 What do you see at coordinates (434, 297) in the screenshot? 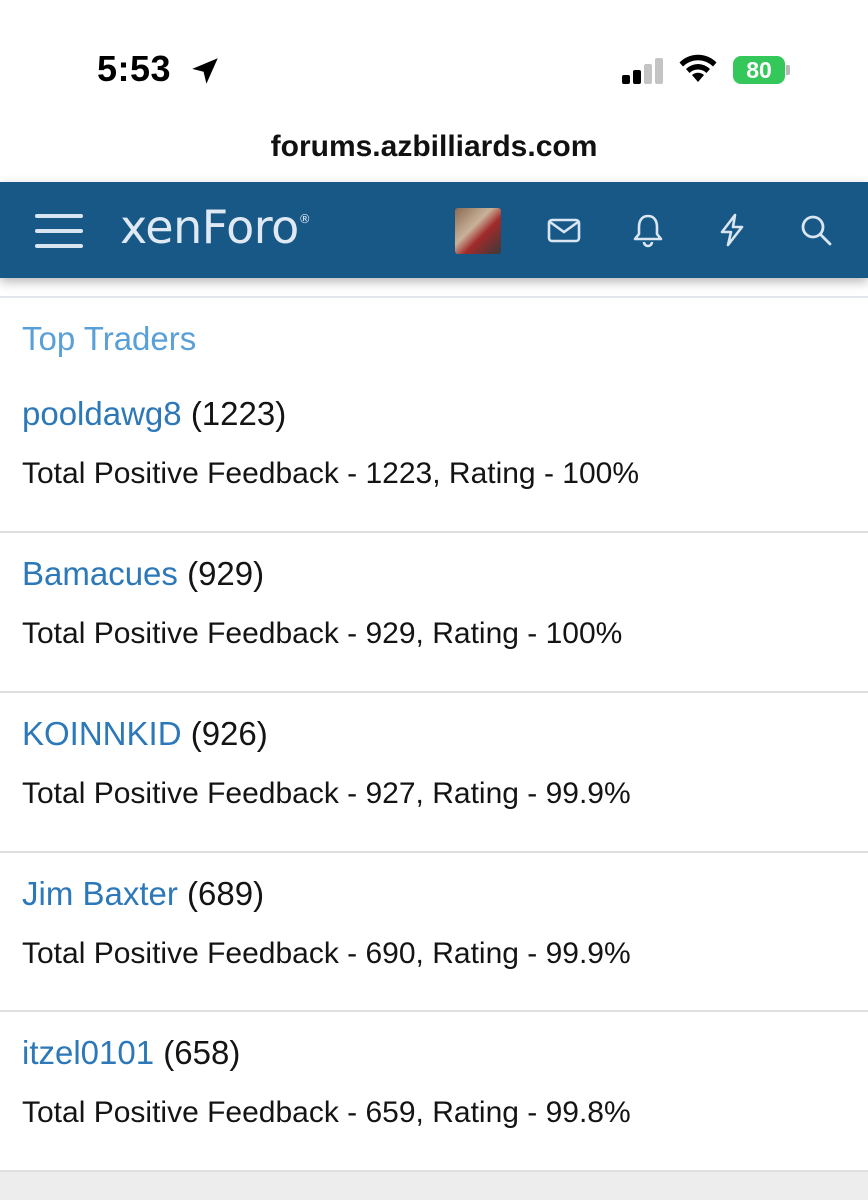
I see `header-divider` at bounding box center [434, 297].